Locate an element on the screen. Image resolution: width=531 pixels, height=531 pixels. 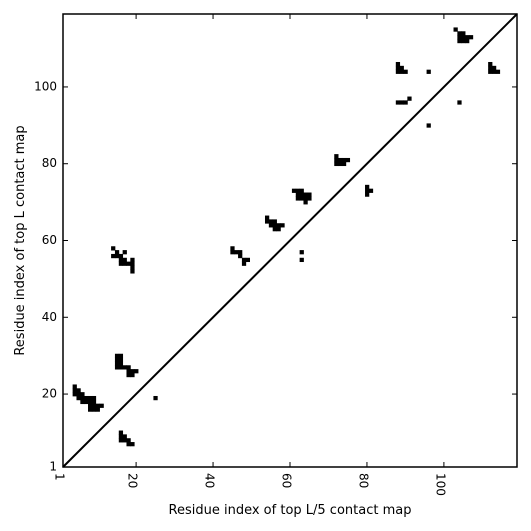
x-tick-label: 1 is located at coordinates (60, 477).